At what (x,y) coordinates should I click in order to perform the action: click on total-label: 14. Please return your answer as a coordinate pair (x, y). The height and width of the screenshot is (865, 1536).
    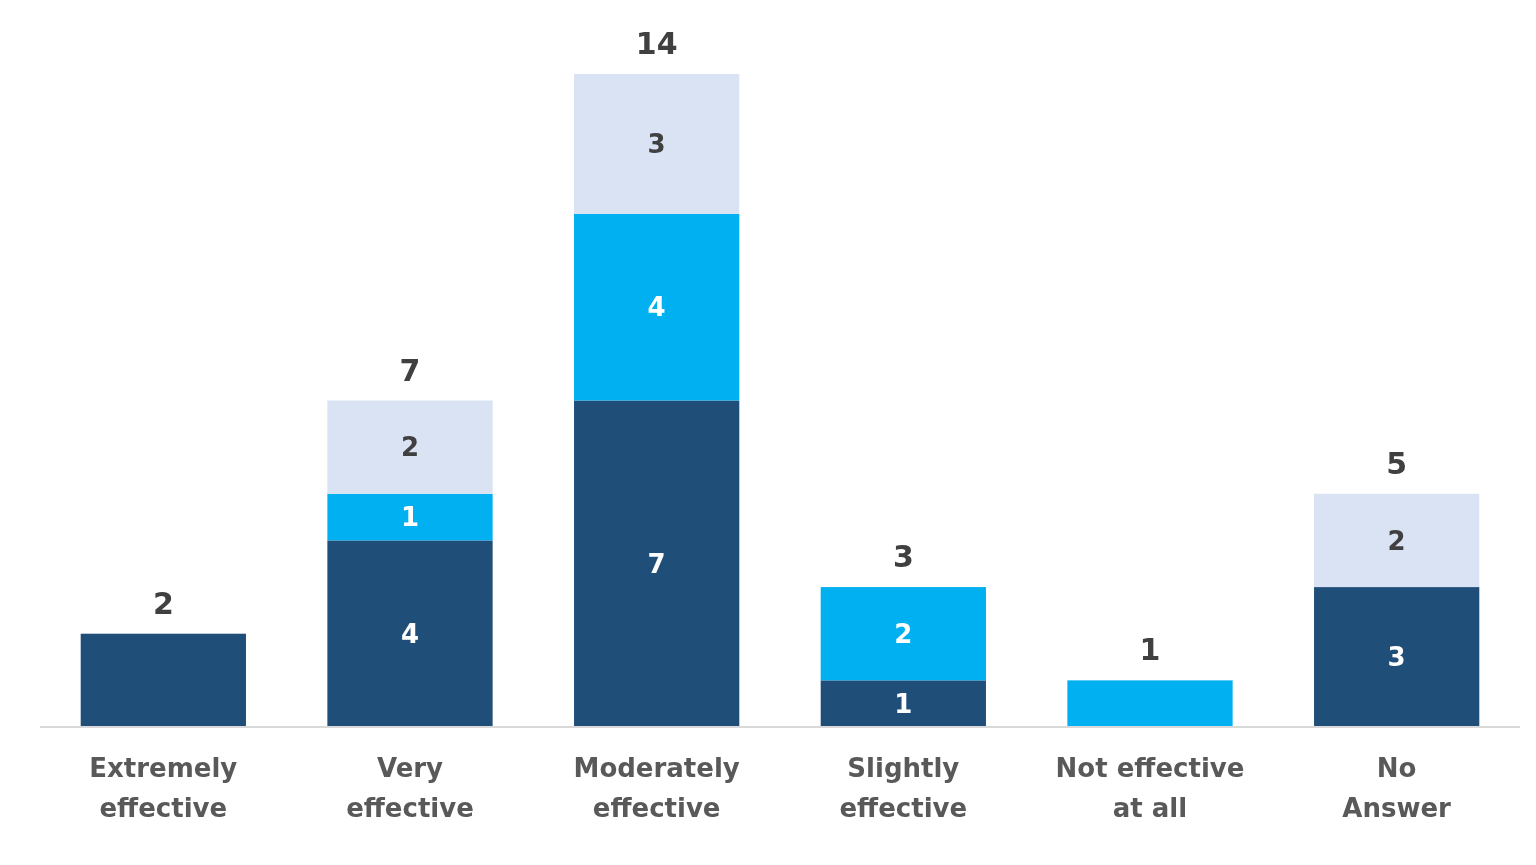
    Looking at the image, I should click on (656, 43).